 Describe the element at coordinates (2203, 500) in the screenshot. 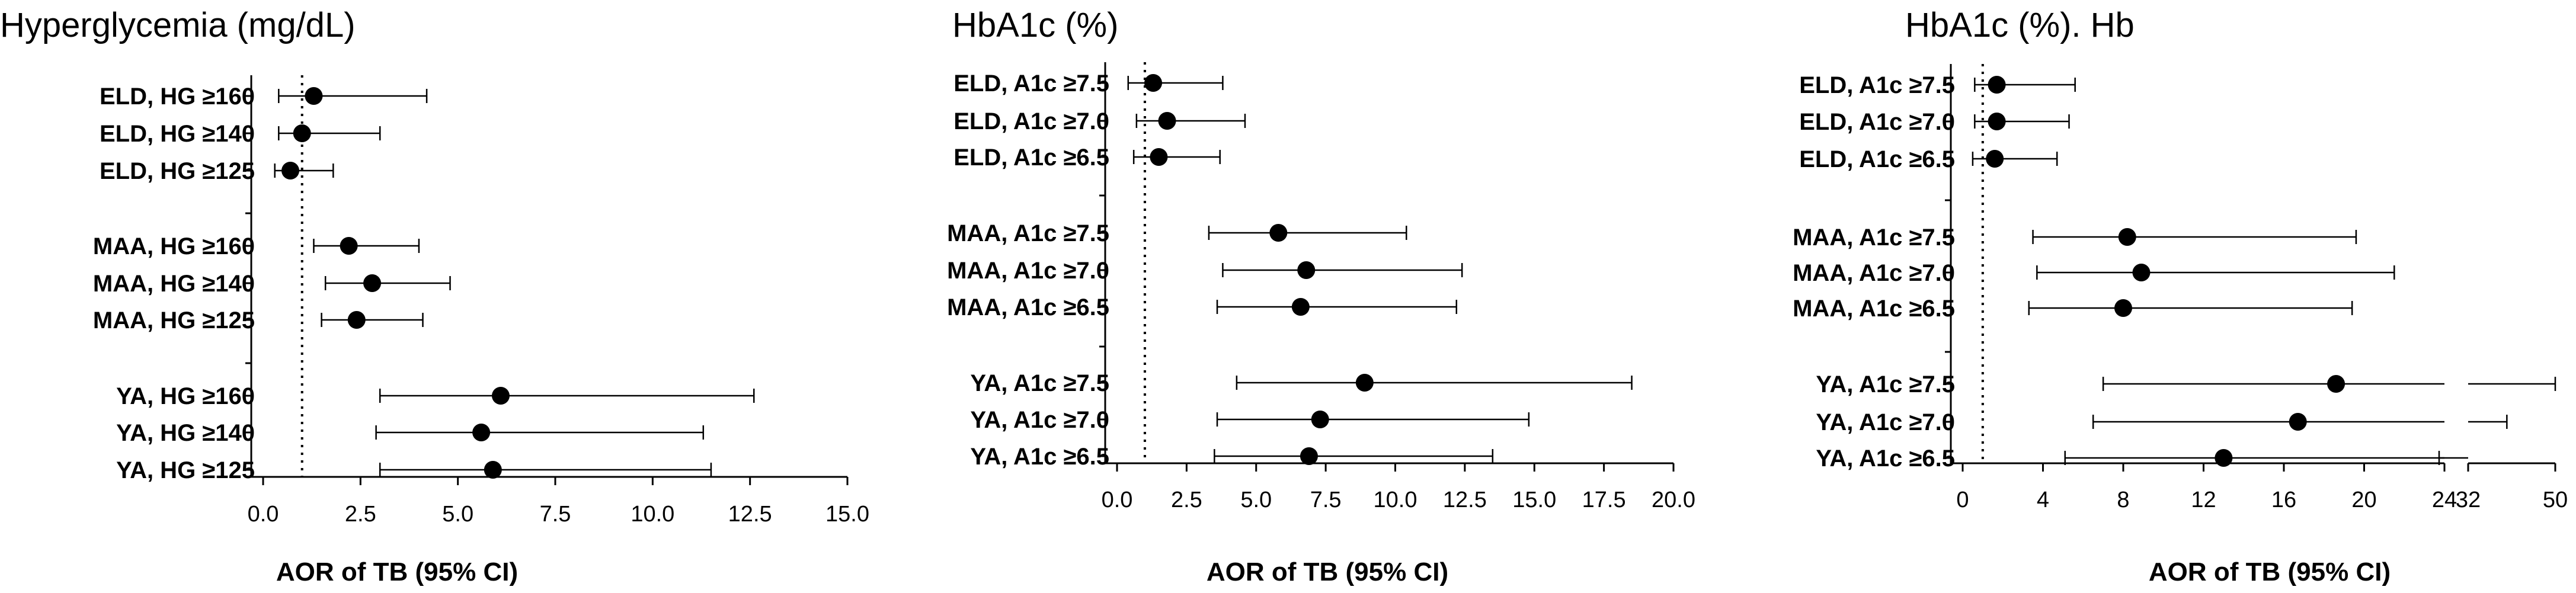

I see `x-tick-label: 12` at that location.